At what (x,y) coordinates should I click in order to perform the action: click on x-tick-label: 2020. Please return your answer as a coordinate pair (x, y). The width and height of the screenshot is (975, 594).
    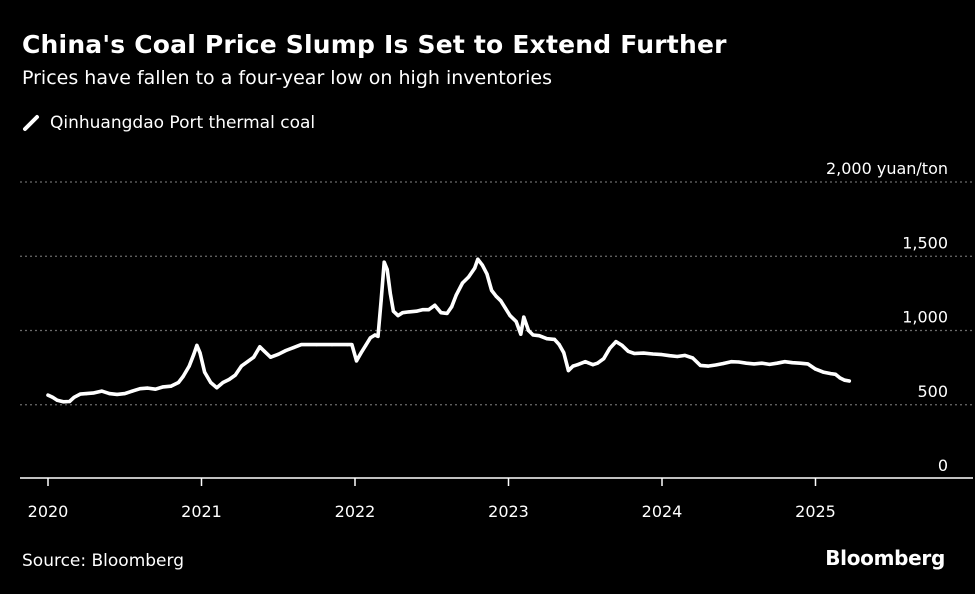
    Looking at the image, I should click on (48, 511).